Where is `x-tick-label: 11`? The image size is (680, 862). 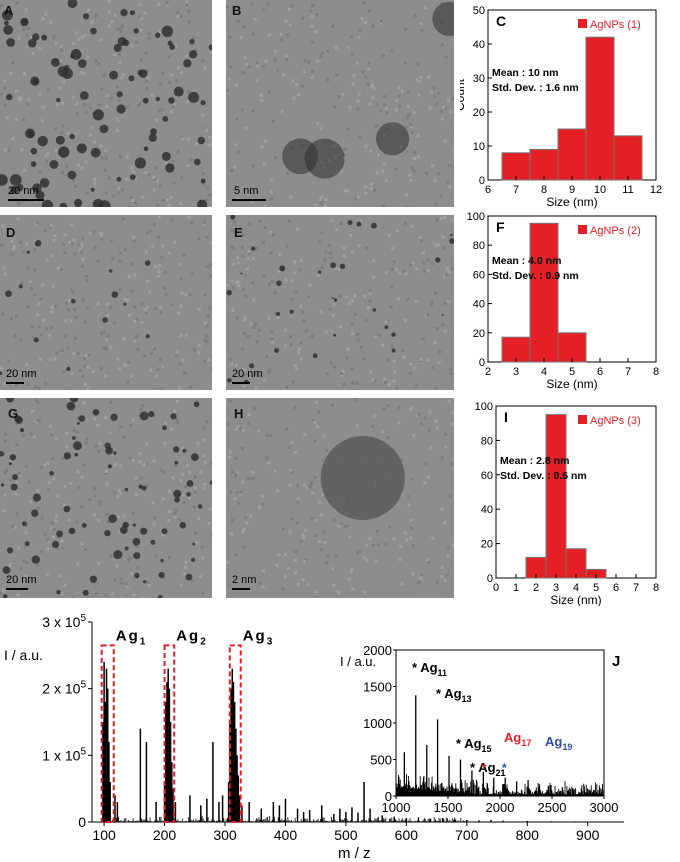
x-tick-label: 11 is located at coordinates (627, 190).